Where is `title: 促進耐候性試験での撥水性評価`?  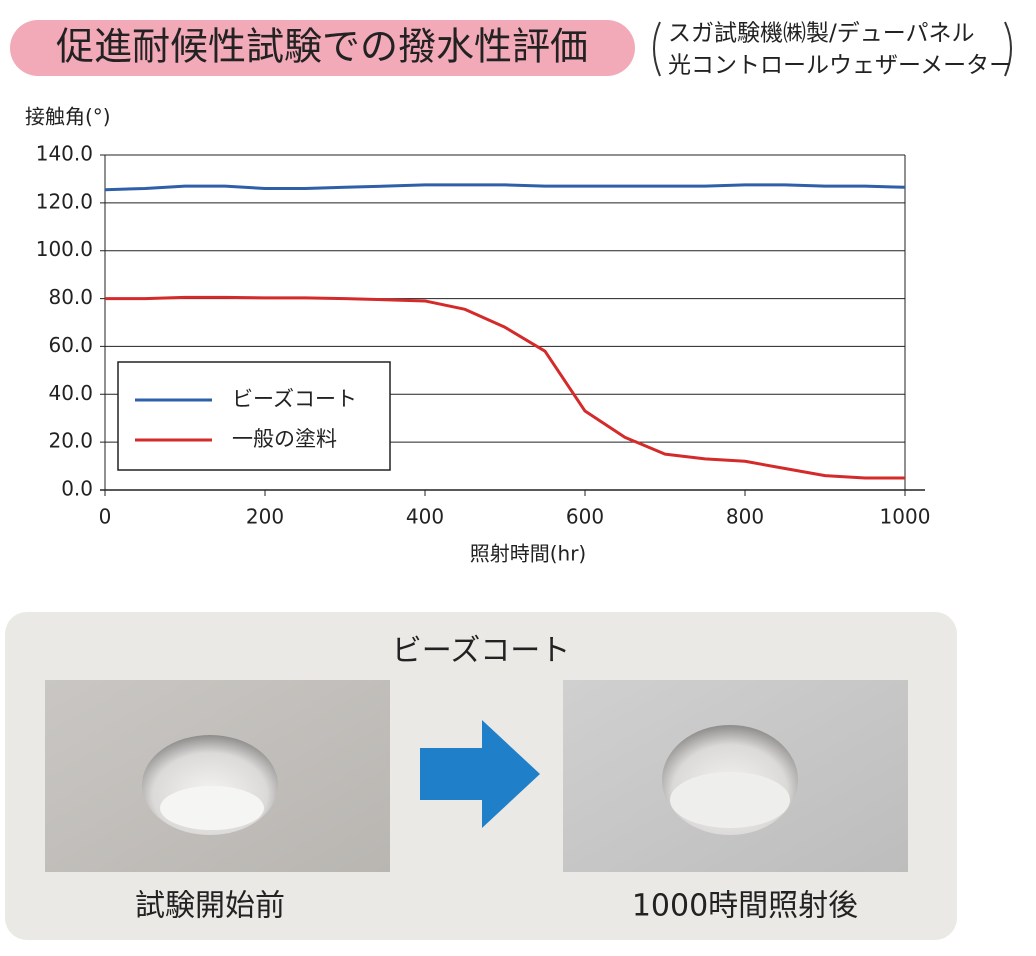
title: 促進耐候性試験での撥水性評価 is located at coordinates (322, 47).